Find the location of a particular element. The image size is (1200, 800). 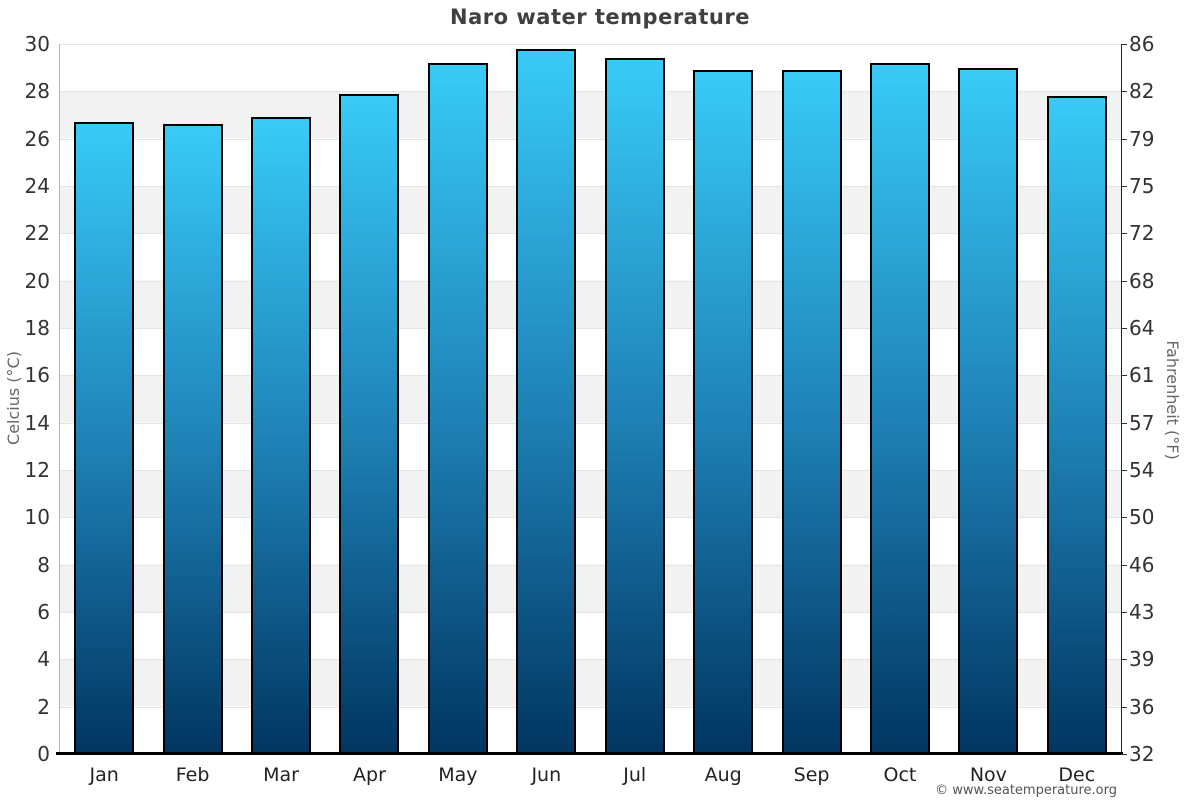

y-tick-right-54: 54 is located at coordinates (1142, 470).